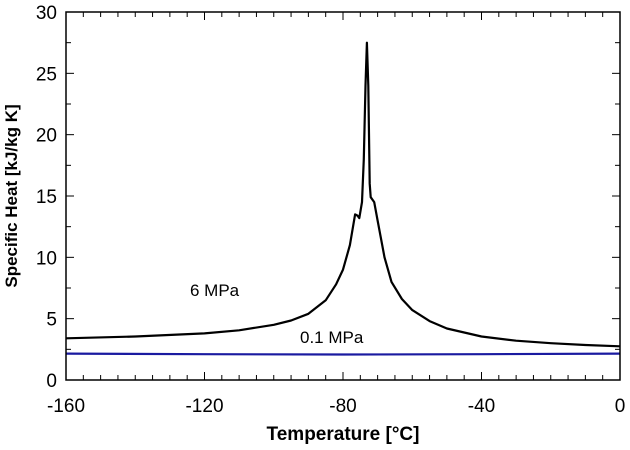 The image size is (630, 450). Describe the element at coordinates (46, 258) in the screenshot. I see `y-tick-label: 10` at that location.